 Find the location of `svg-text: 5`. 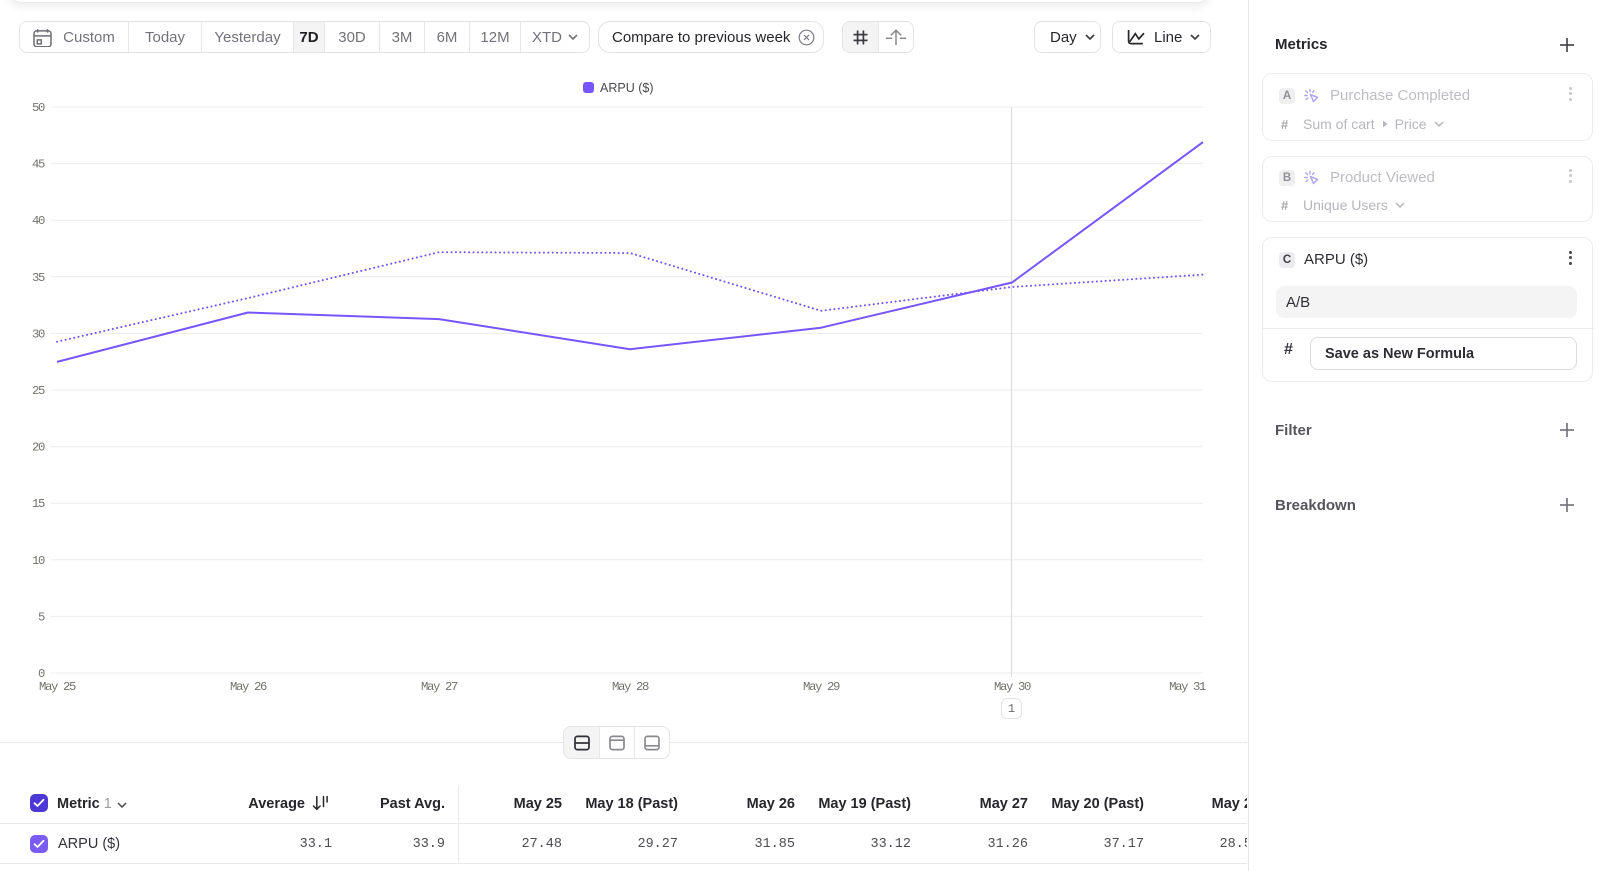

svg-text: 5 is located at coordinates (41, 617).